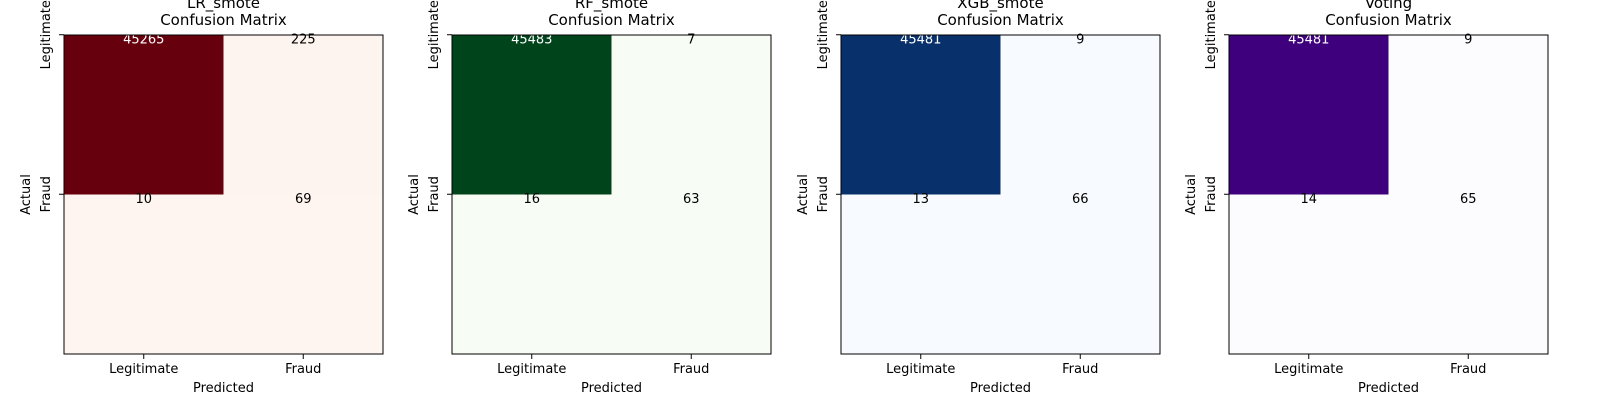  Describe the element at coordinates (1080, 199) in the screenshot. I see `cell-value-label: 66` at that location.